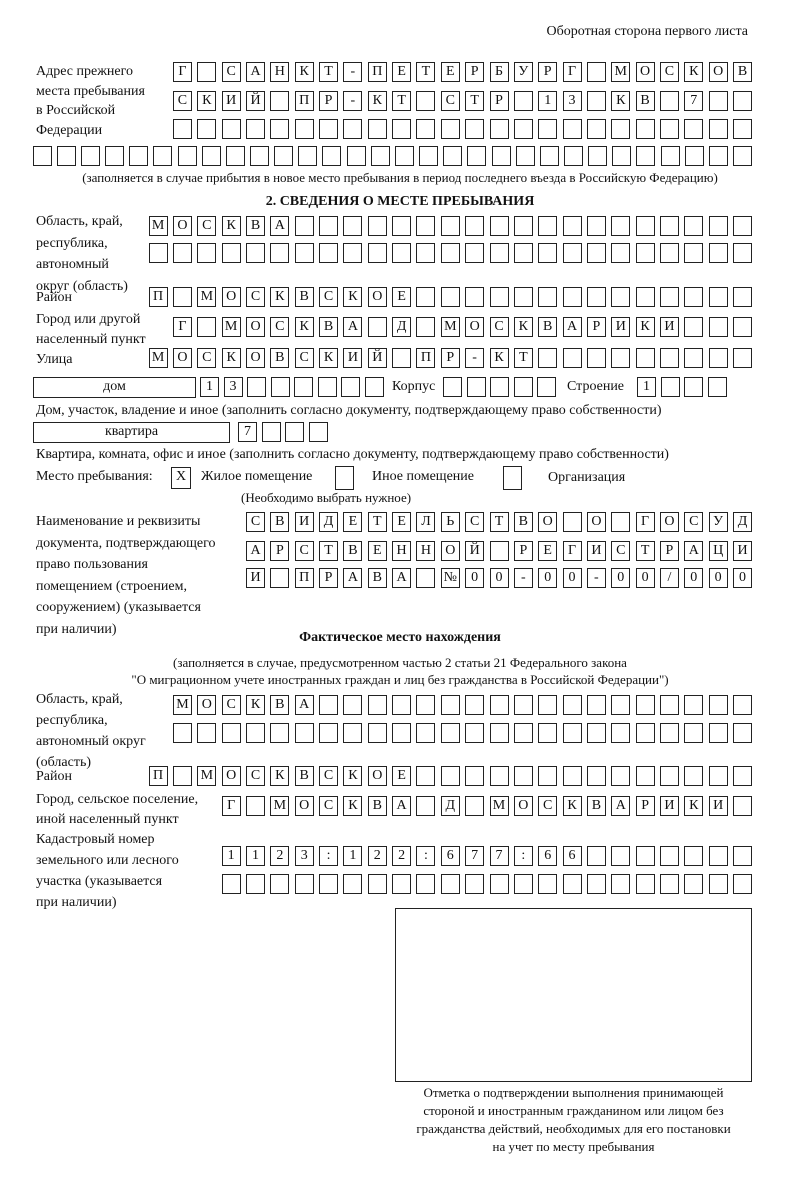 The image size is (800, 1180). What do you see at coordinates (548, 101) in the screenshot?
I see `prev-address-cell: 1` at bounding box center [548, 101].